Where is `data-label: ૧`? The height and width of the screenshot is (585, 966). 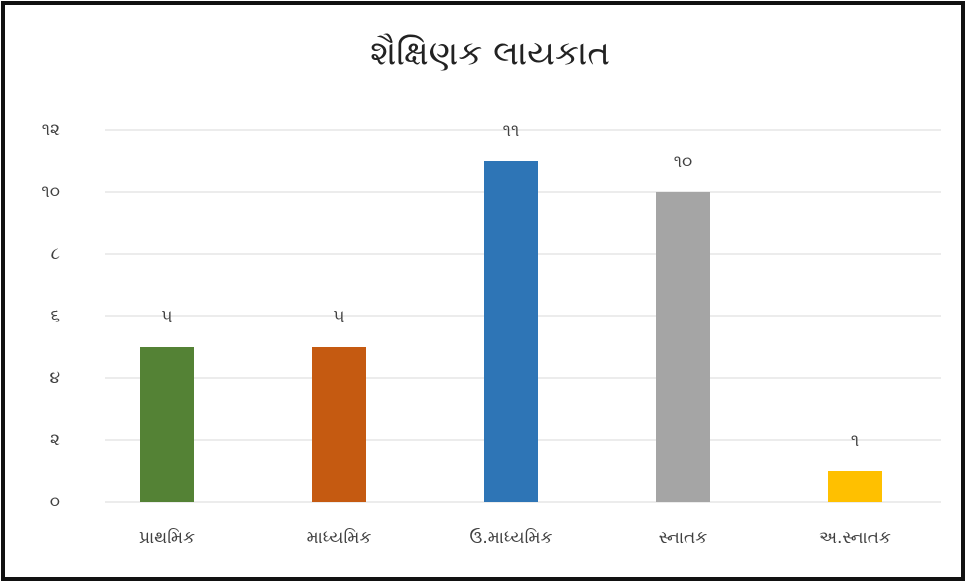 data-label: ૧ is located at coordinates (855, 441).